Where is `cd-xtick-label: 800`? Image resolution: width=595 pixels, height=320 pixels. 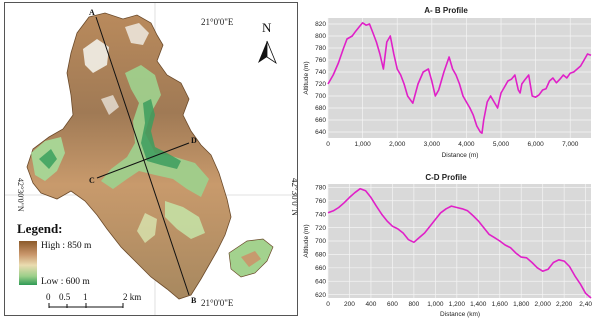
cd-xtick-label: 800 is located at coordinates (413, 304).